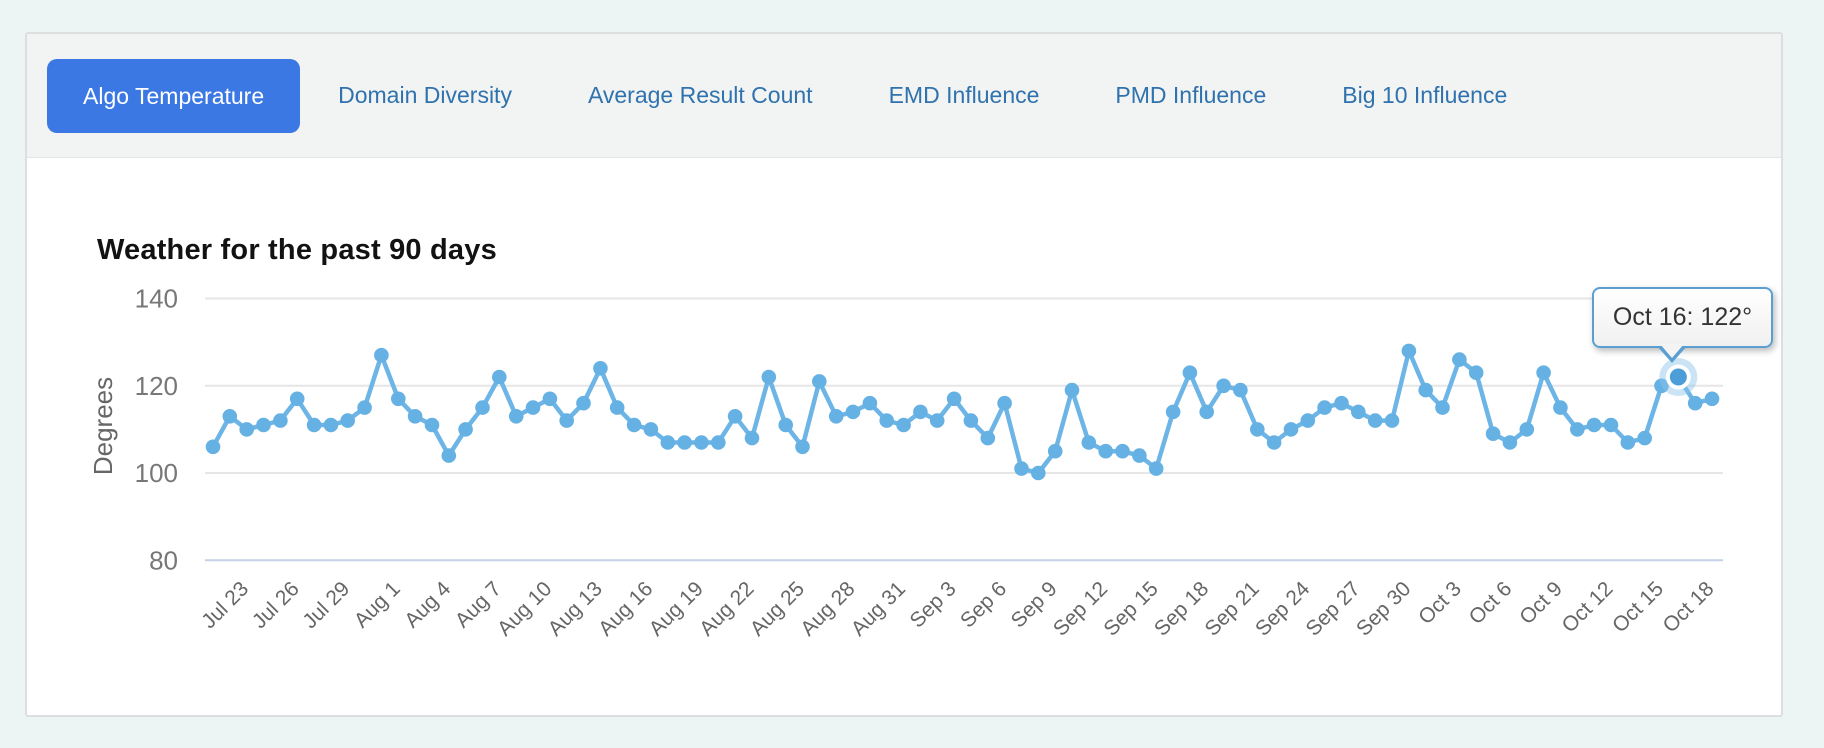 This screenshot has height=748, width=1824. I want to click on tab-algo-temperature: Algo Temperature, so click(174, 95).